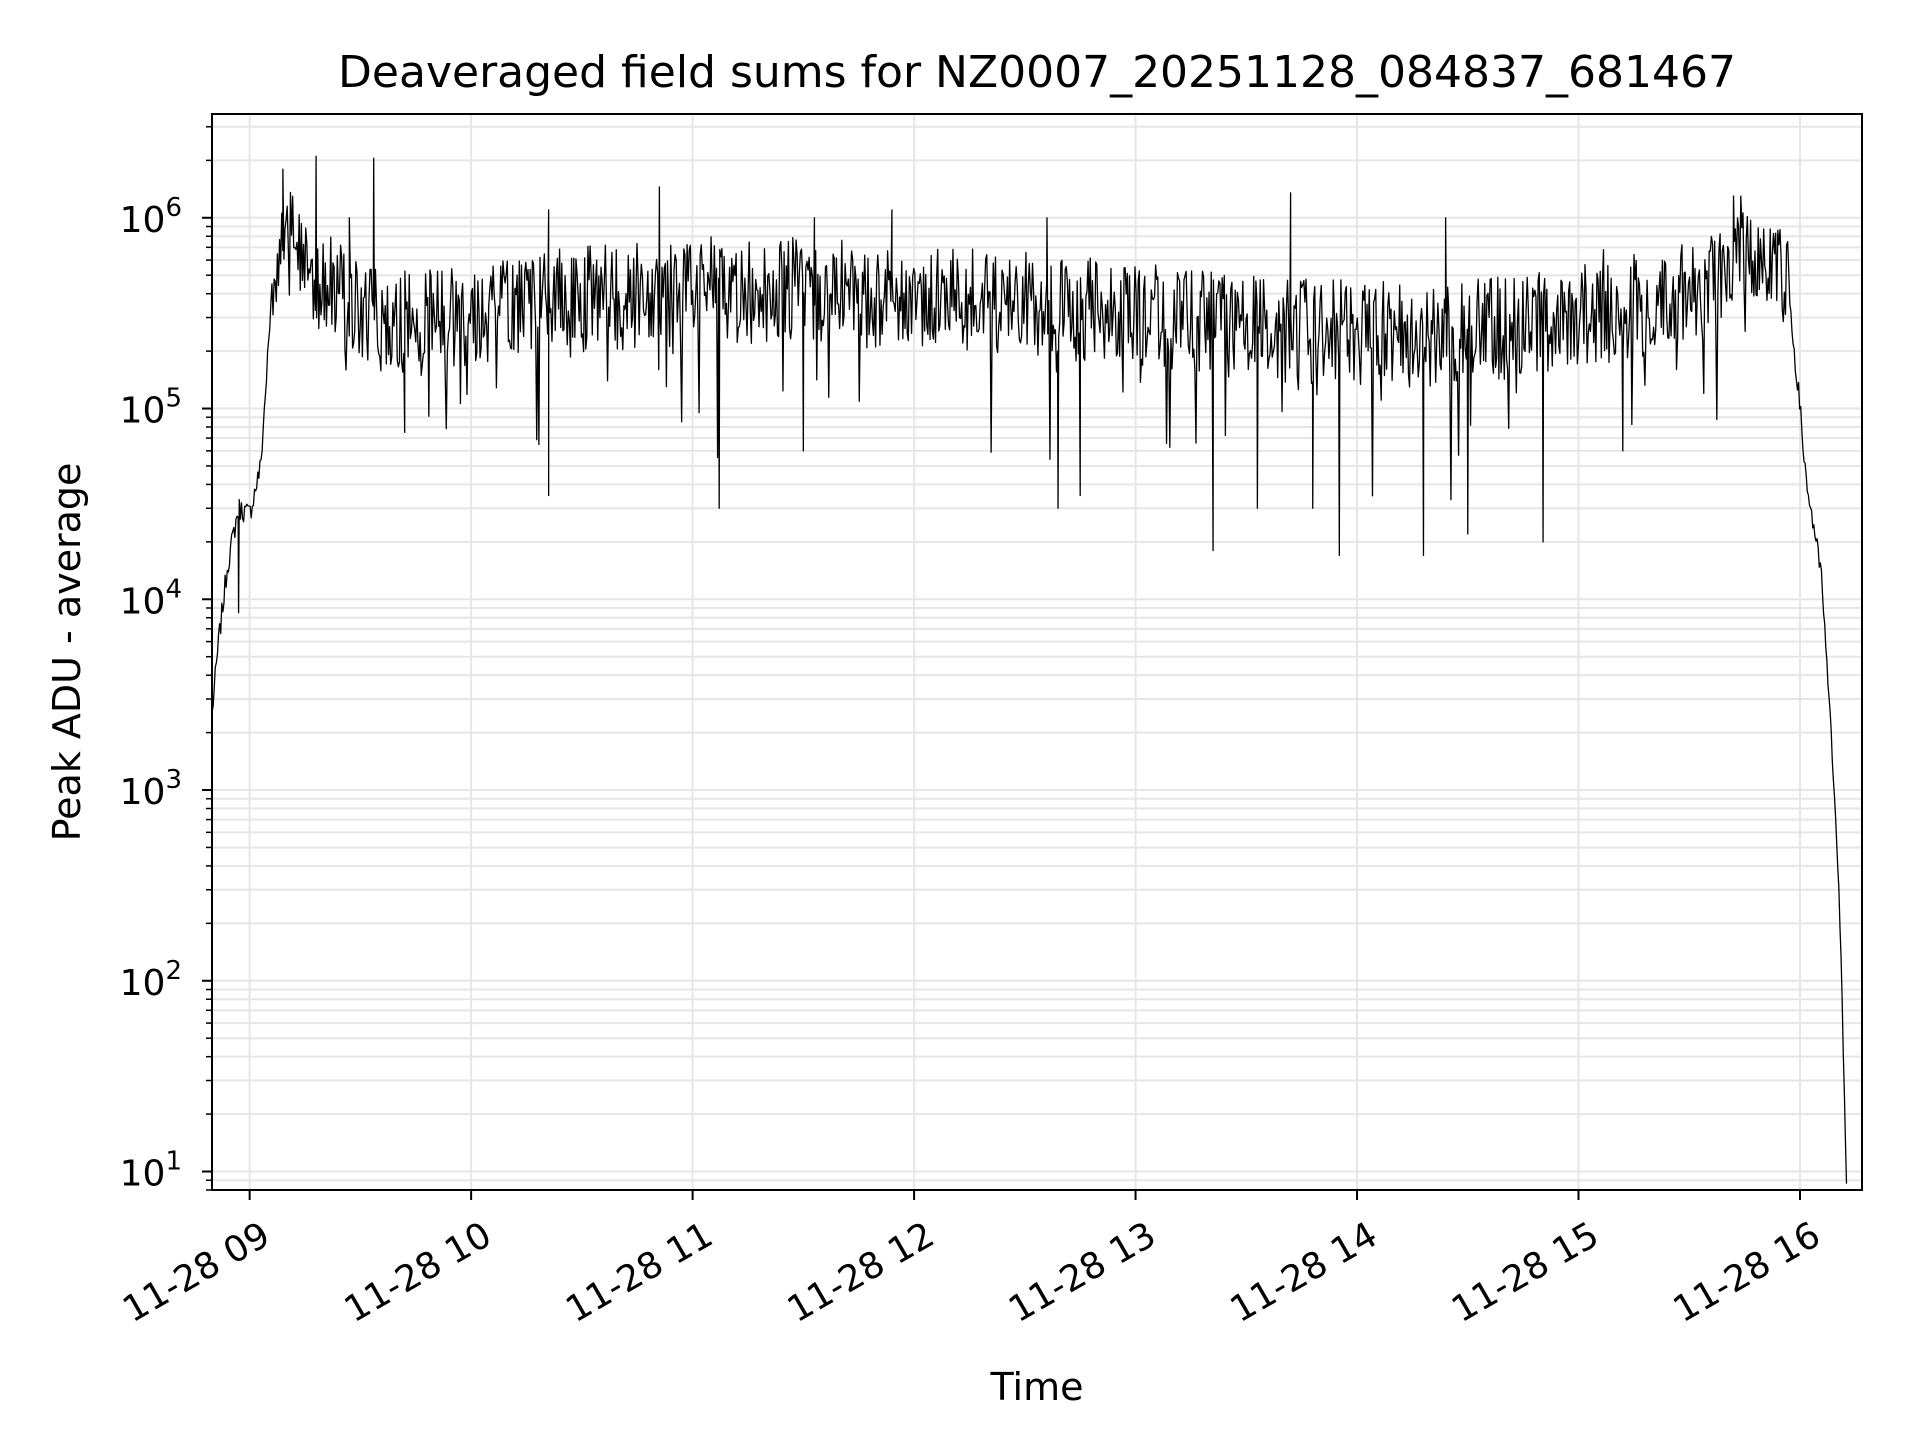  Describe the element at coordinates (173, 208) in the screenshot. I see `y-tick-exponent: 6` at that location.